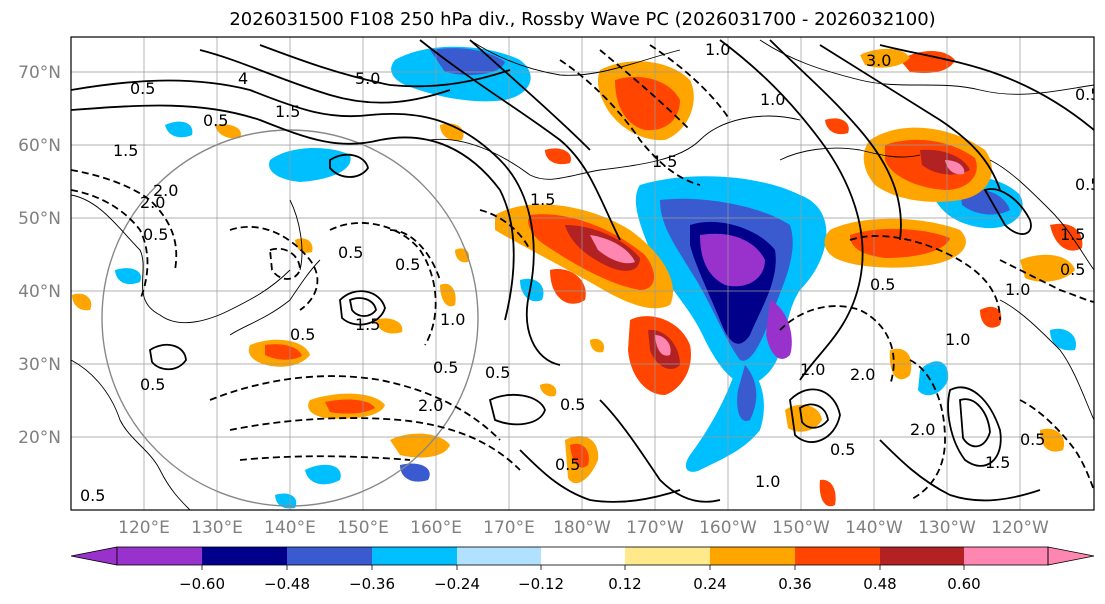  I want to click on lon-label: 180°W, so click(582, 528).